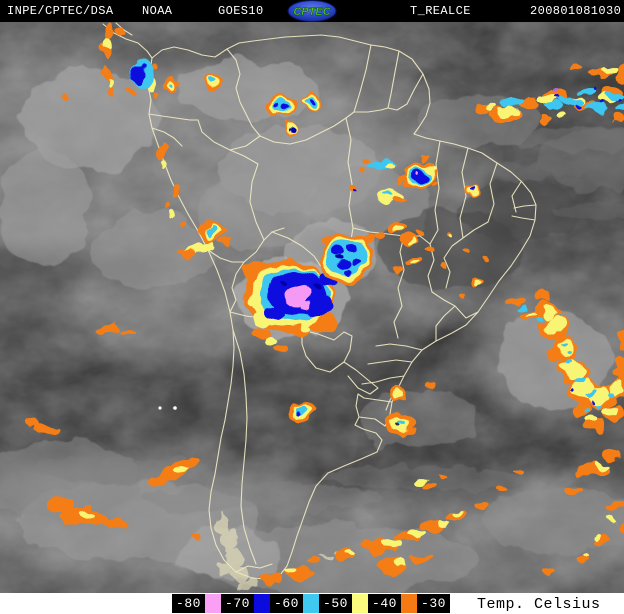  Describe the element at coordinates (241, 11) in the screenshot. I see `satellite-label: GOES10` at that location.